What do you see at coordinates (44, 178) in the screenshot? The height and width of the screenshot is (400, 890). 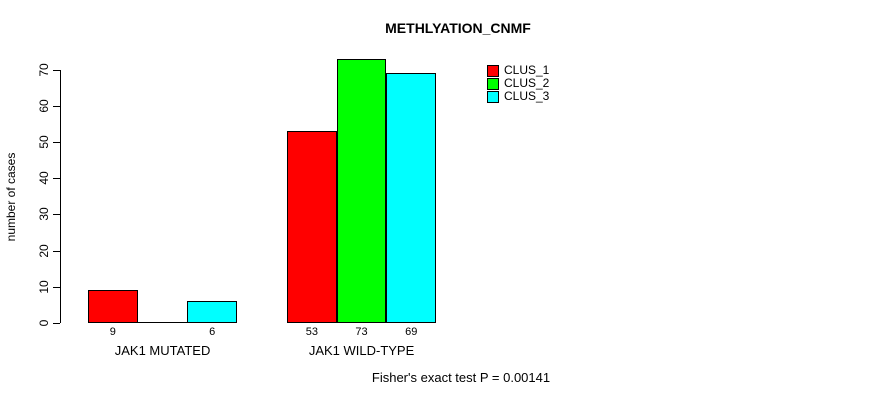 I see `y-tick-label: 40` at bounding box center [44, 178].